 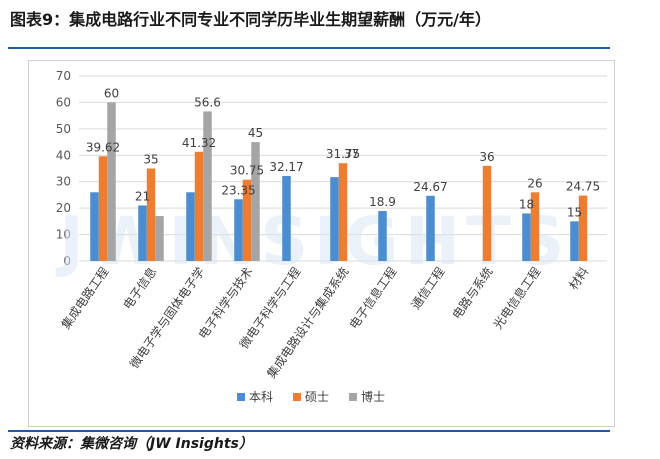 I want to click on data-label: 26, so click(x=534, y=183).